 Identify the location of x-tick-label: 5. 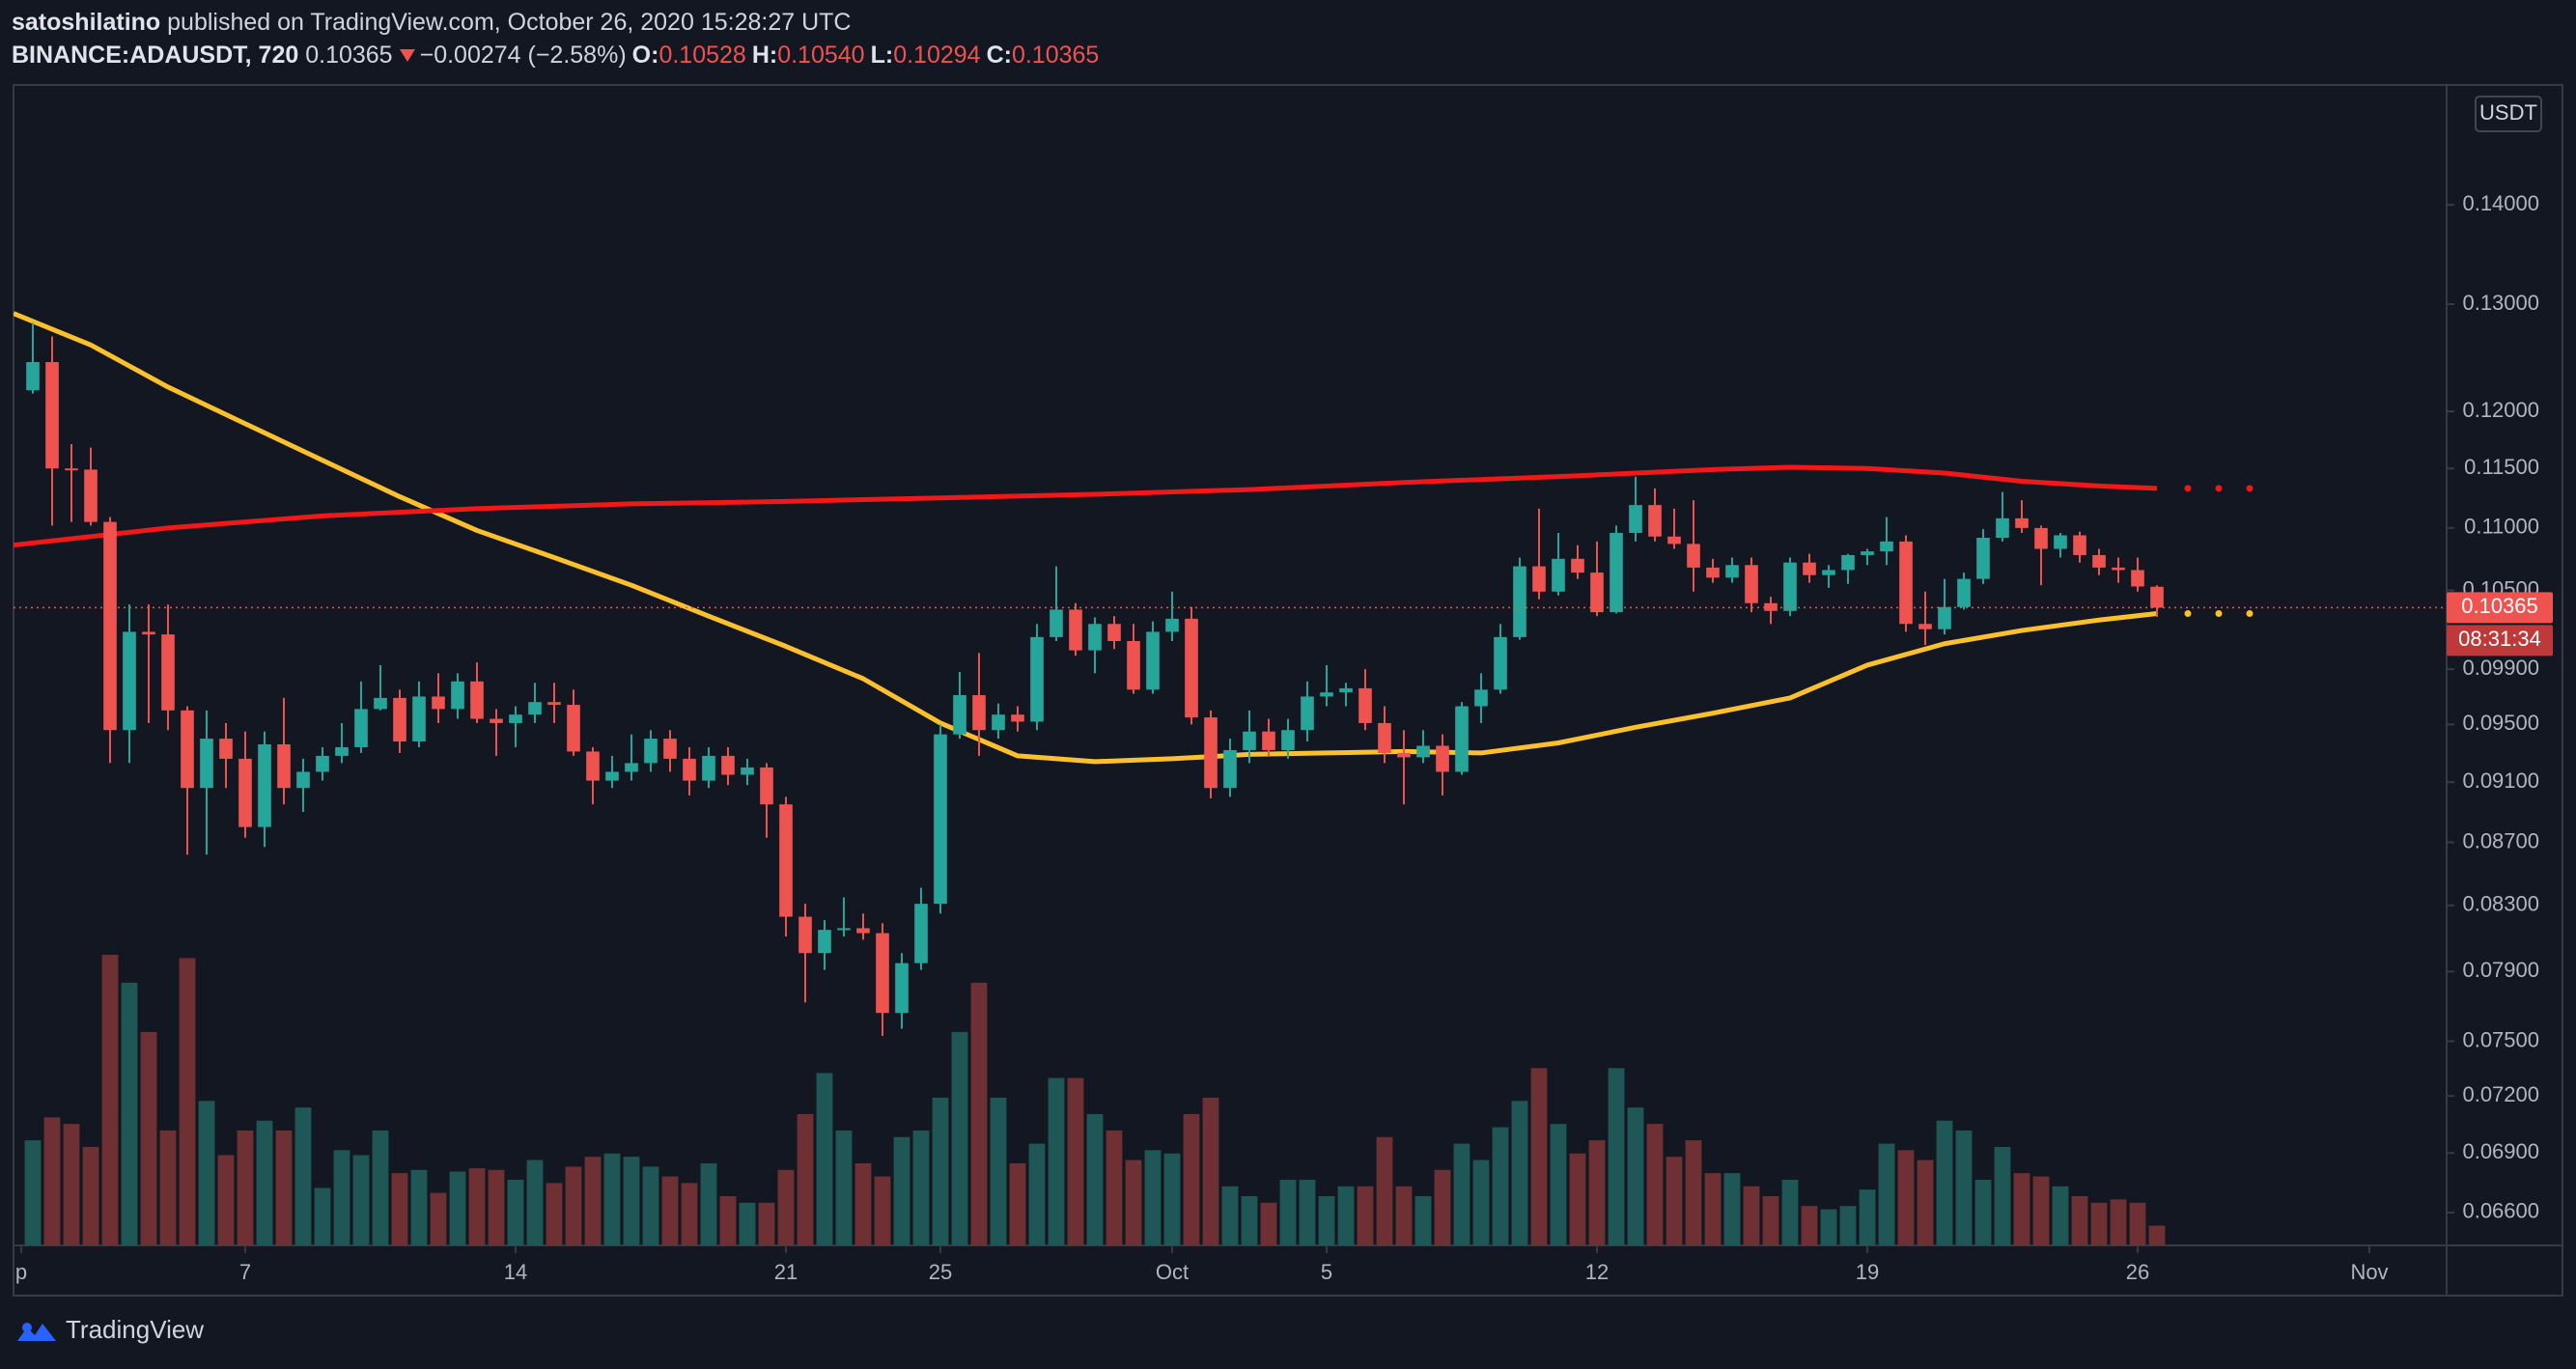
(1327, 1272).